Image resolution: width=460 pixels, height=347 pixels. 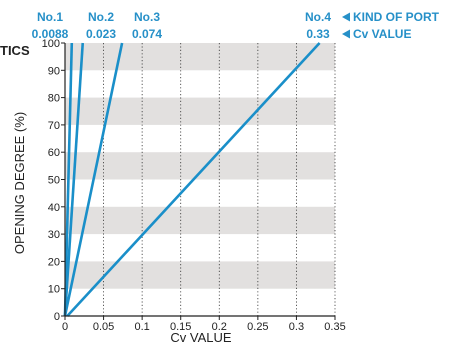 What do you see at coordinates (54, 181) in the screenshot?
I see `y-tick-label: 50` at bounding box center [54, 181].